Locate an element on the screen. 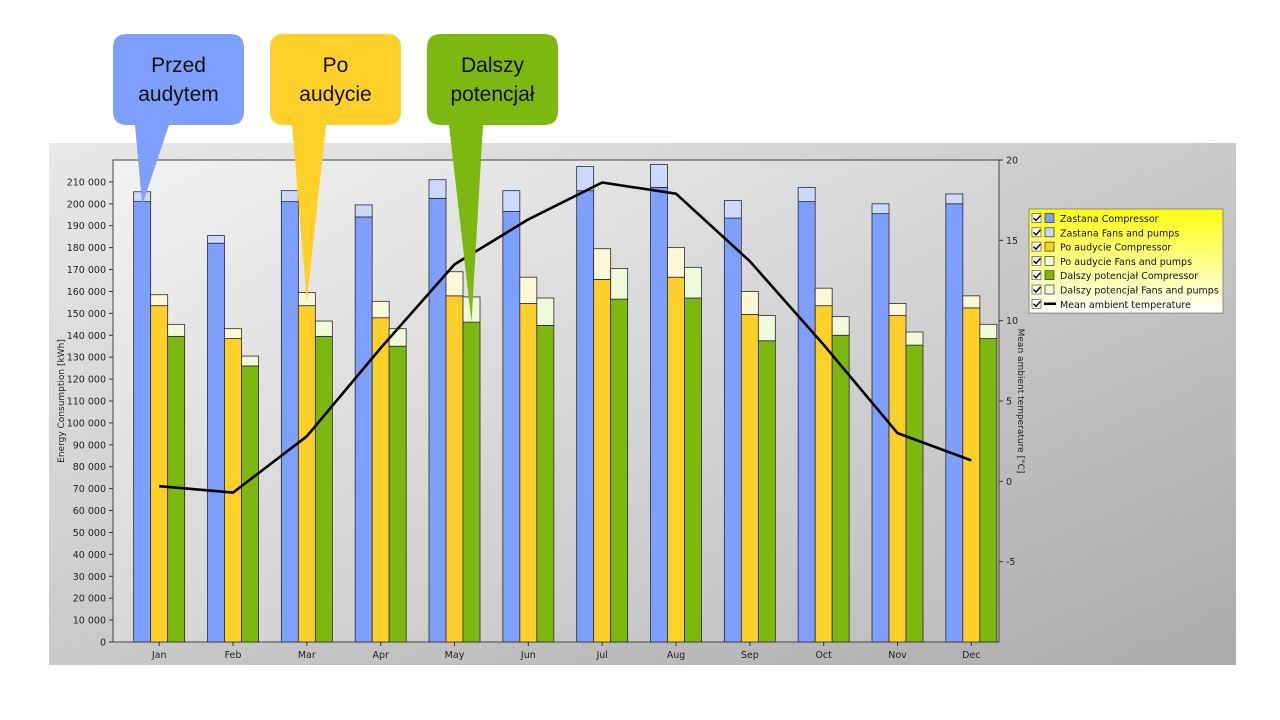 This screenshot has width=1280, height=720. y2-axis-title: Mean ambient temperature [°C] is located at coordinates (1020, 401).